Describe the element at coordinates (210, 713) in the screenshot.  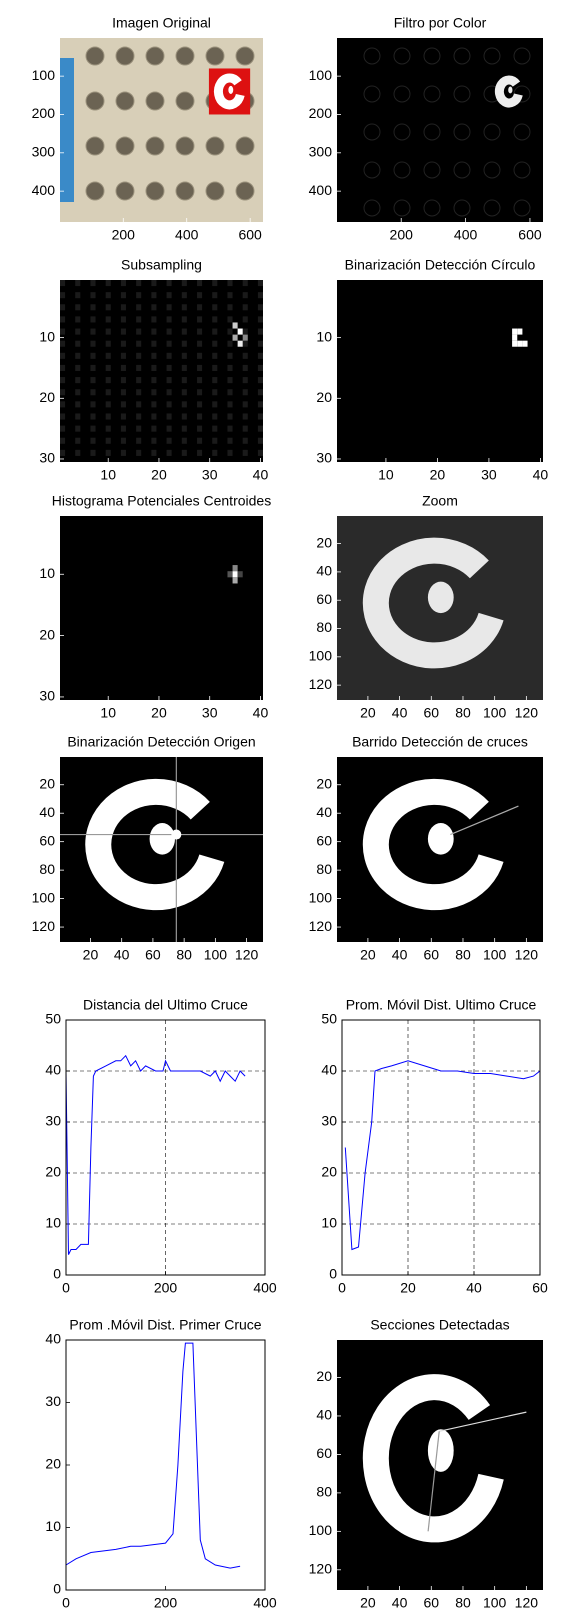
I see `x-tick-label: 30` at that location.